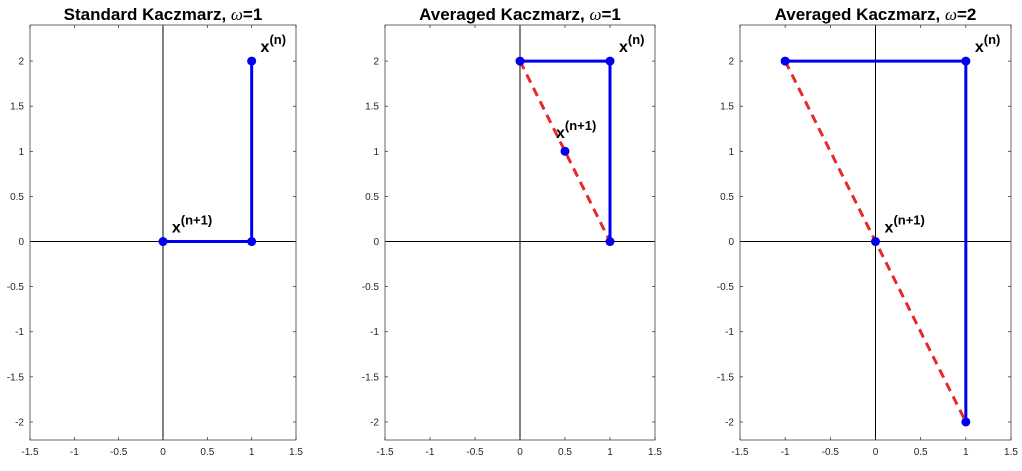 Image resolution: width=1022 pixels, height=471 pixels. I want to click on chart-title: Averaged Kaczmarz, ω=1, so click(520, 14).